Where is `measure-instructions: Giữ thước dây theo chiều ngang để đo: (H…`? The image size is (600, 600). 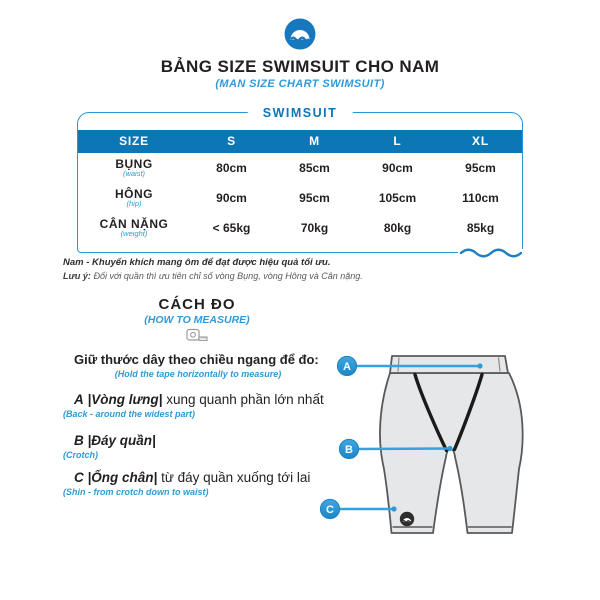 measure-instructions: Giữ thước dây theo chiều ngang để đo: (H… is located at coordinates (210, 424).